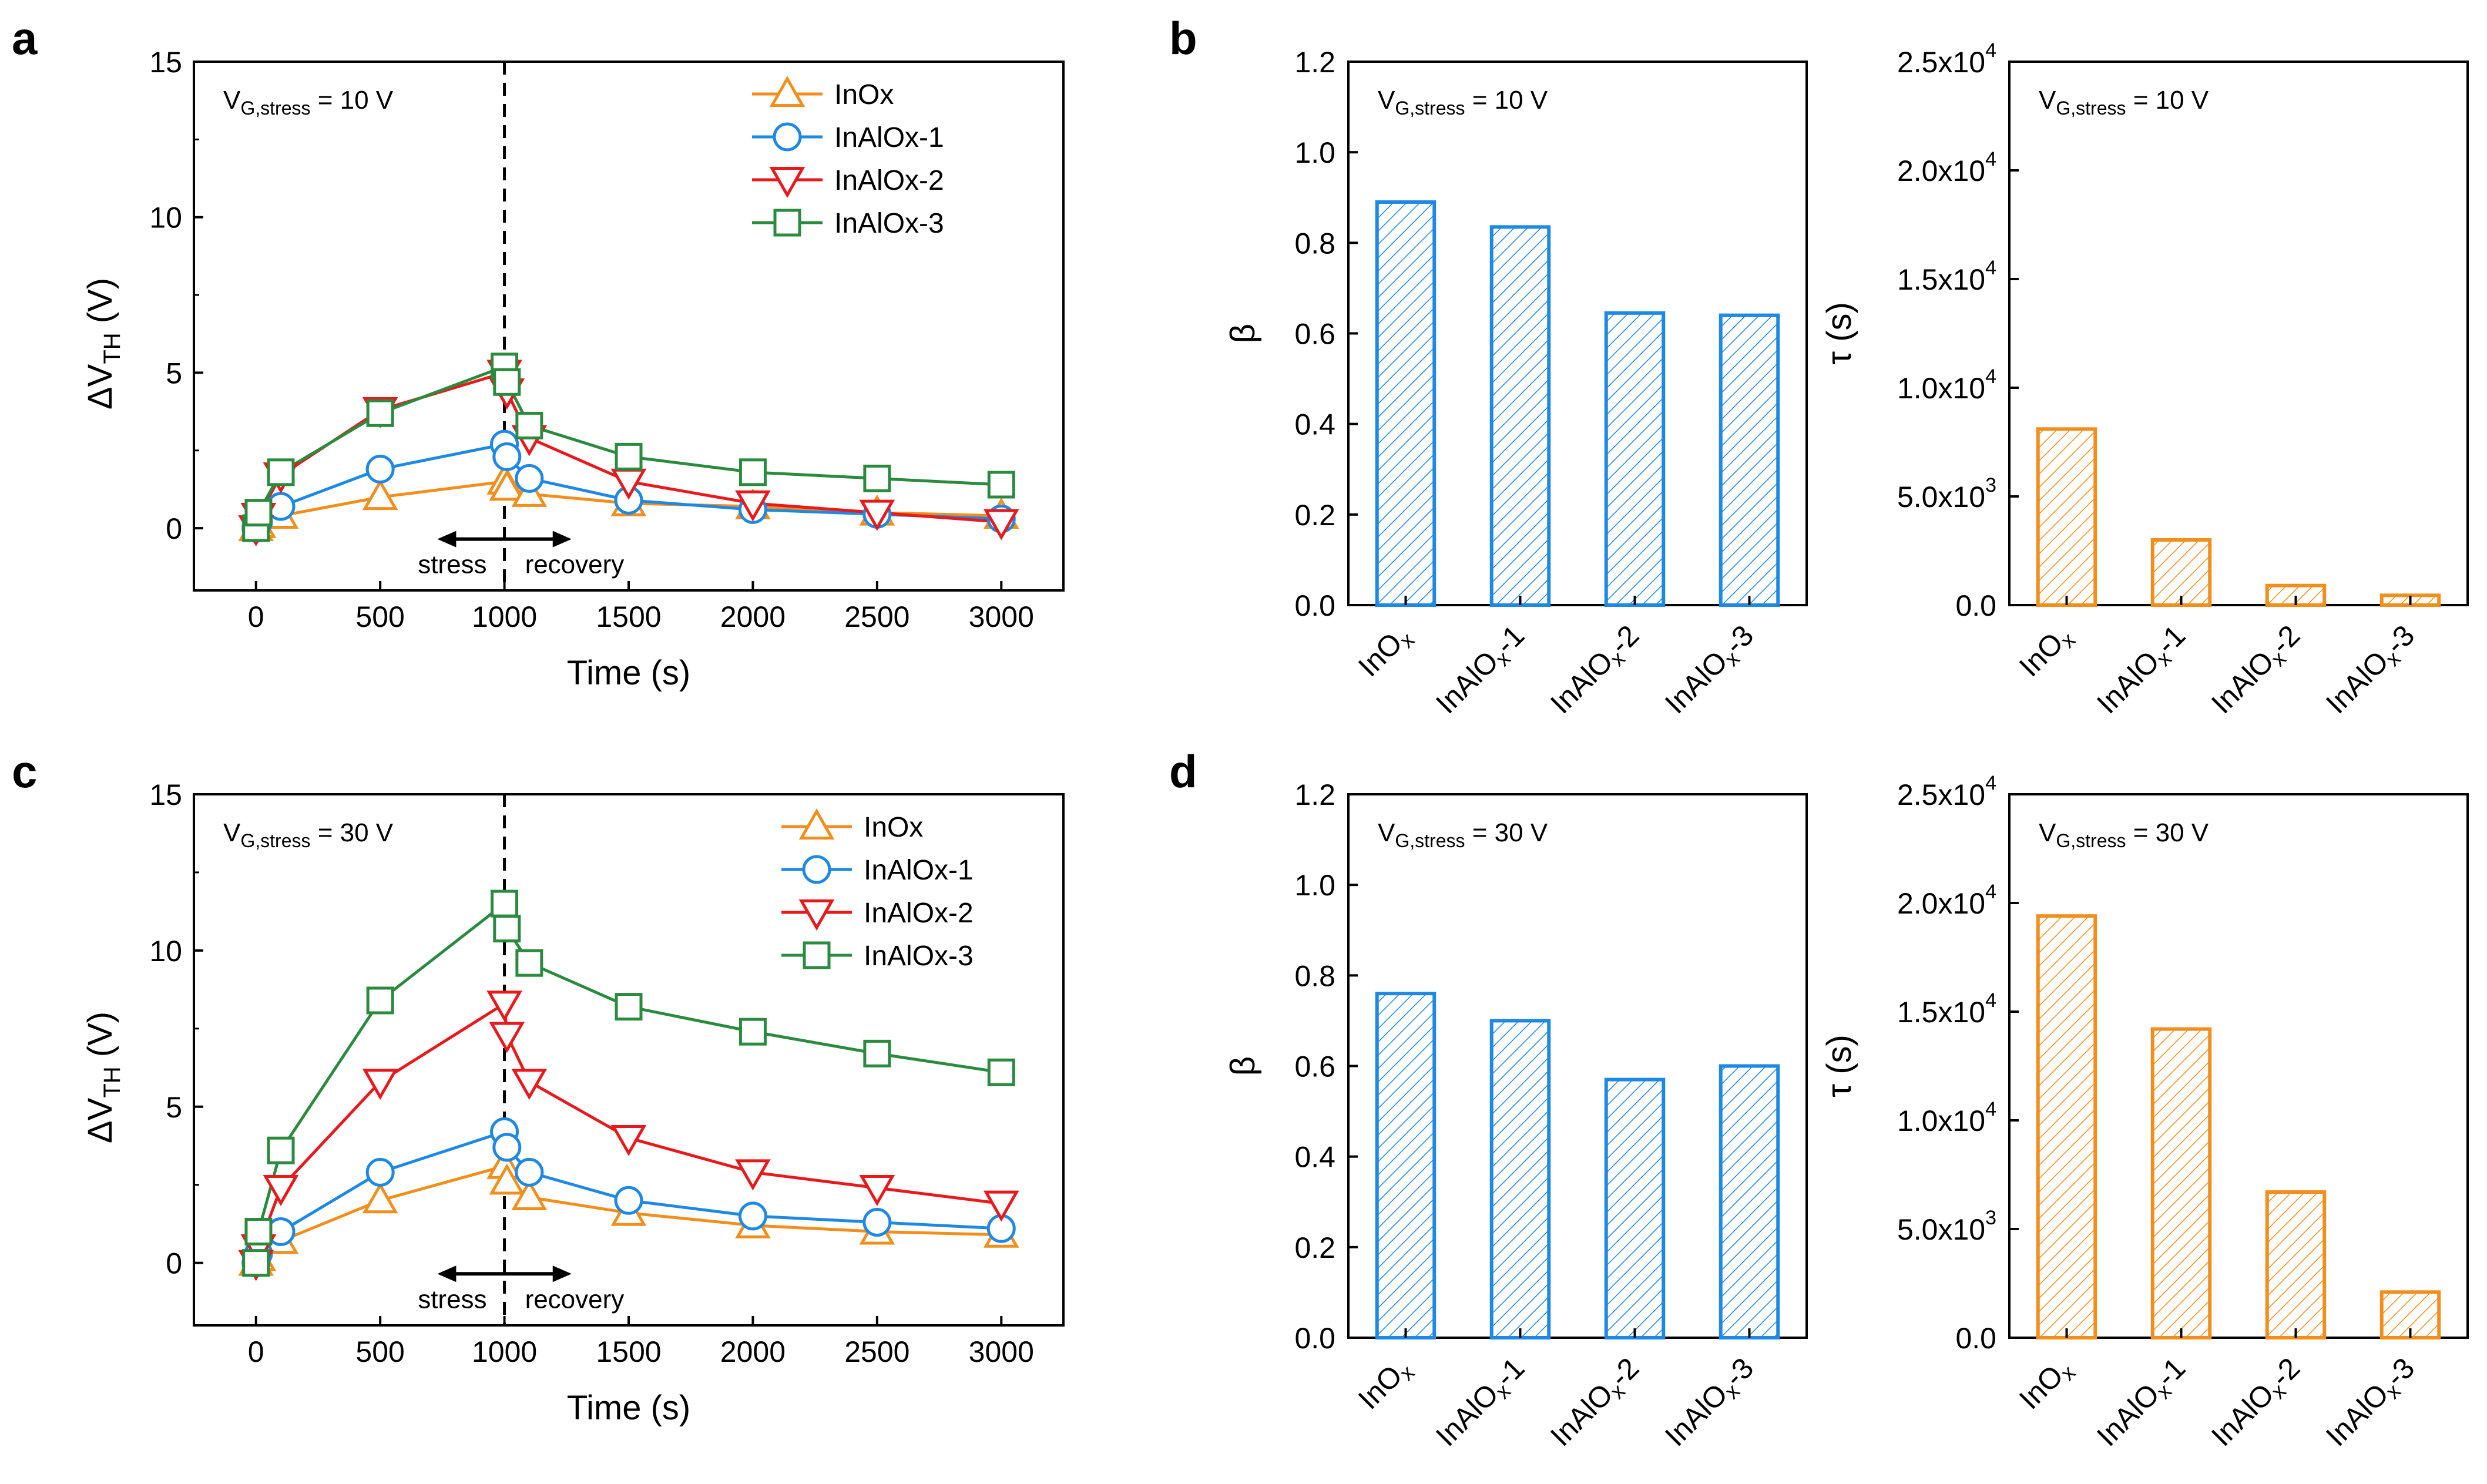 This screenshot has height=1484, width=2487. What do you see at coordinates (1314, 425) in the screenshot?
I see `y-tick-label: 0.4` at bounding box center [1314, 425].